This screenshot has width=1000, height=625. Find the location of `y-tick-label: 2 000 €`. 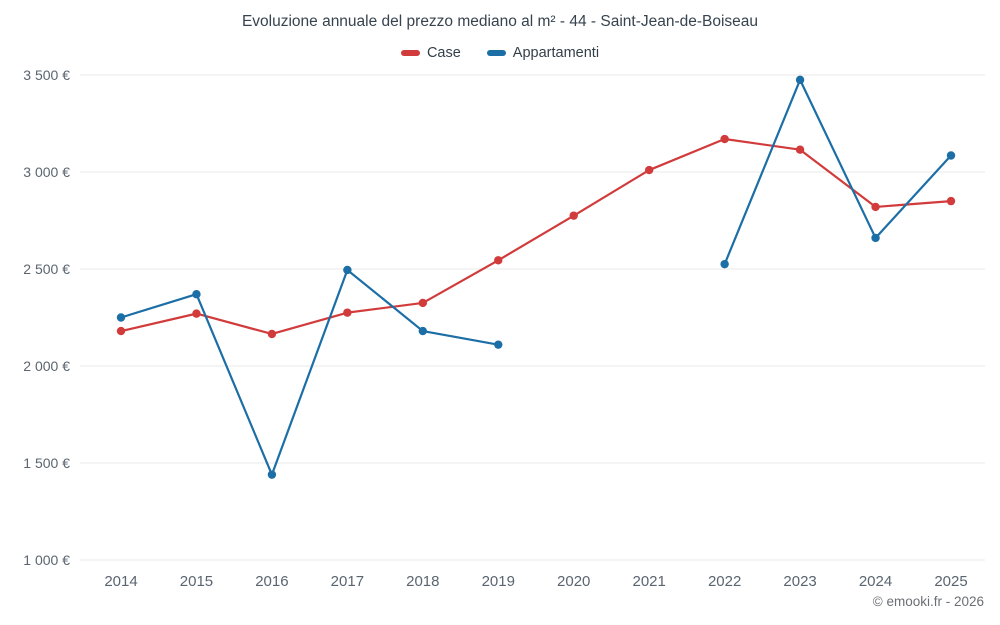

y-tick-label: 2 000 € is located at coordinates (46, 366).